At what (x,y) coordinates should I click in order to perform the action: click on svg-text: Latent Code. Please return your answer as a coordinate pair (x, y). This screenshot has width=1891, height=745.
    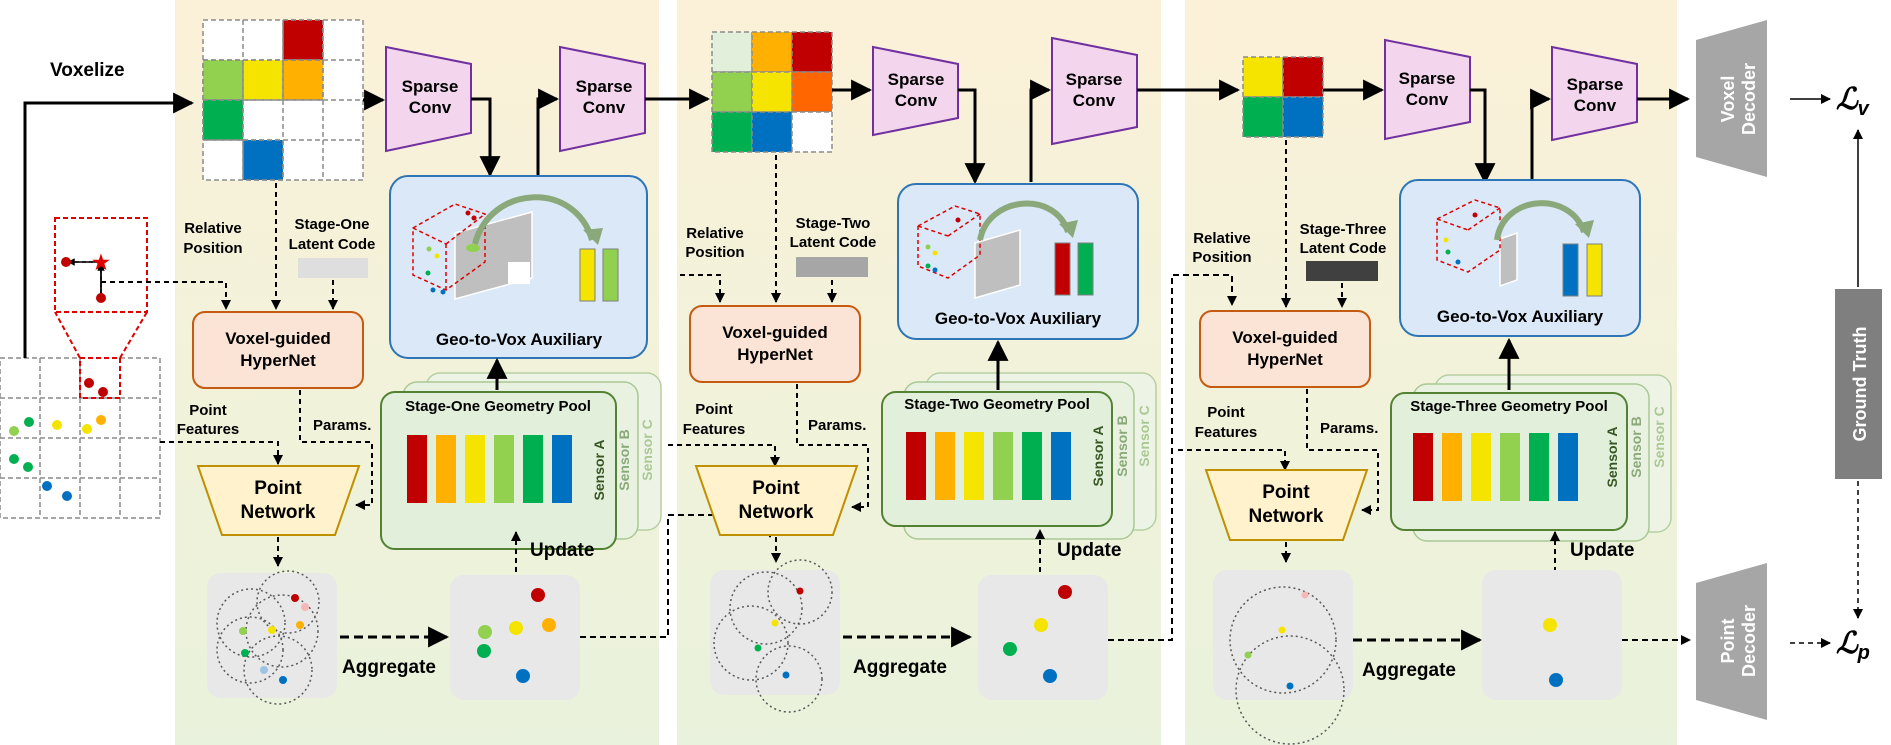
    Looking at the image, I should click on (332, 244).